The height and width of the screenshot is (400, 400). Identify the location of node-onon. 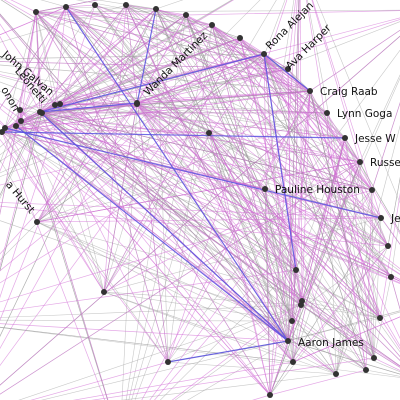
(21, 121).